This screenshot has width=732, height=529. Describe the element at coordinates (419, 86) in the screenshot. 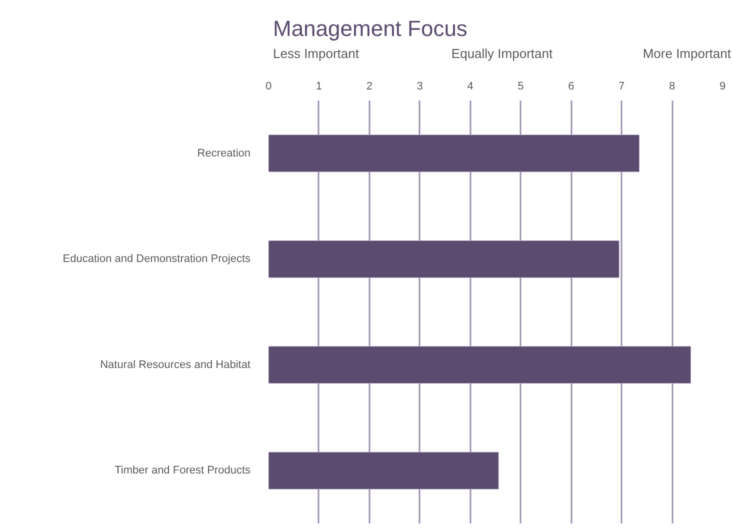

I see `x-tick-label: 3` at that location.